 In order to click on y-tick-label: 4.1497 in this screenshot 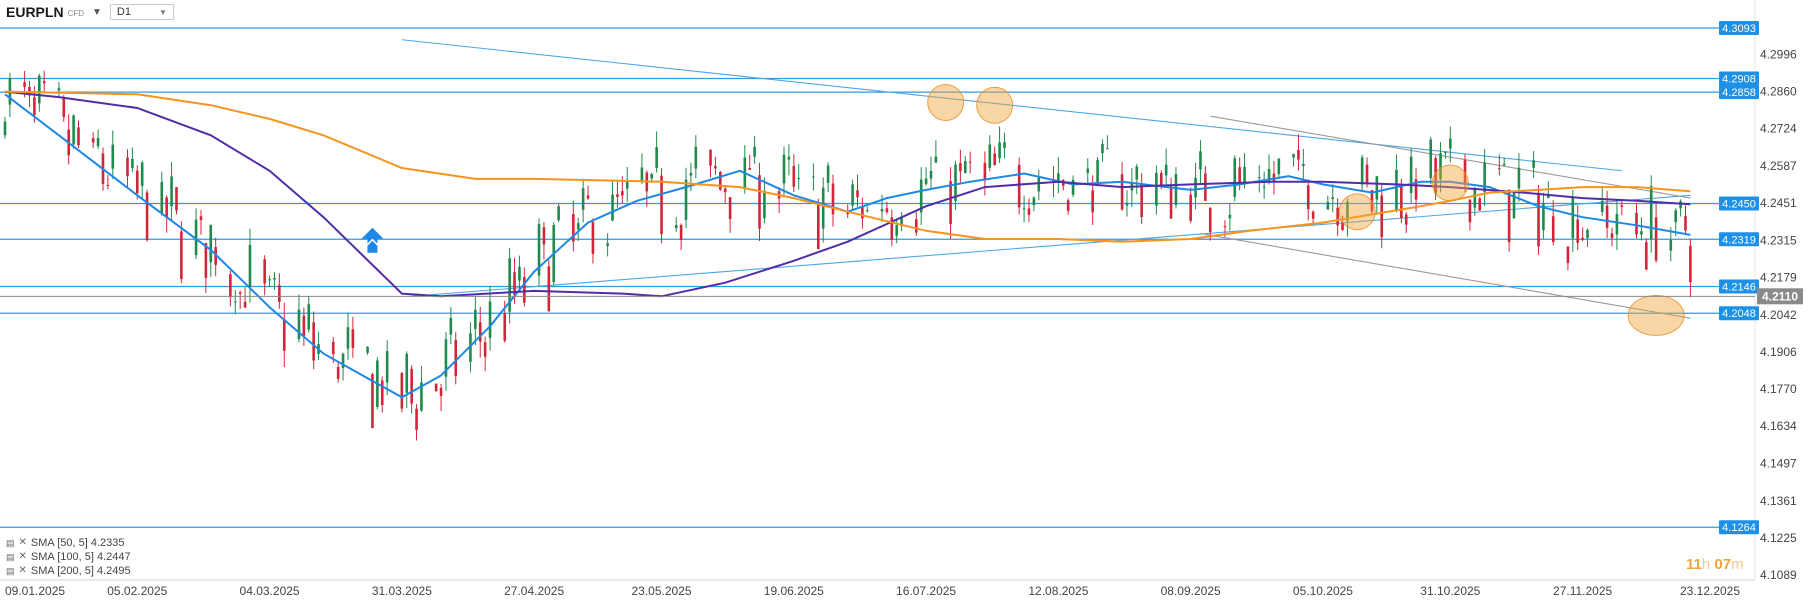, I will do `click(1778, 464)`.